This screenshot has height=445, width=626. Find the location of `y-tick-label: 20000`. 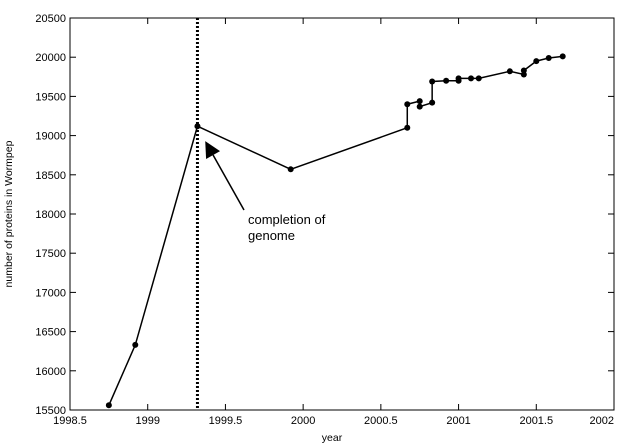

y-tick-label: 20000 is located at coordinates (50, 58).